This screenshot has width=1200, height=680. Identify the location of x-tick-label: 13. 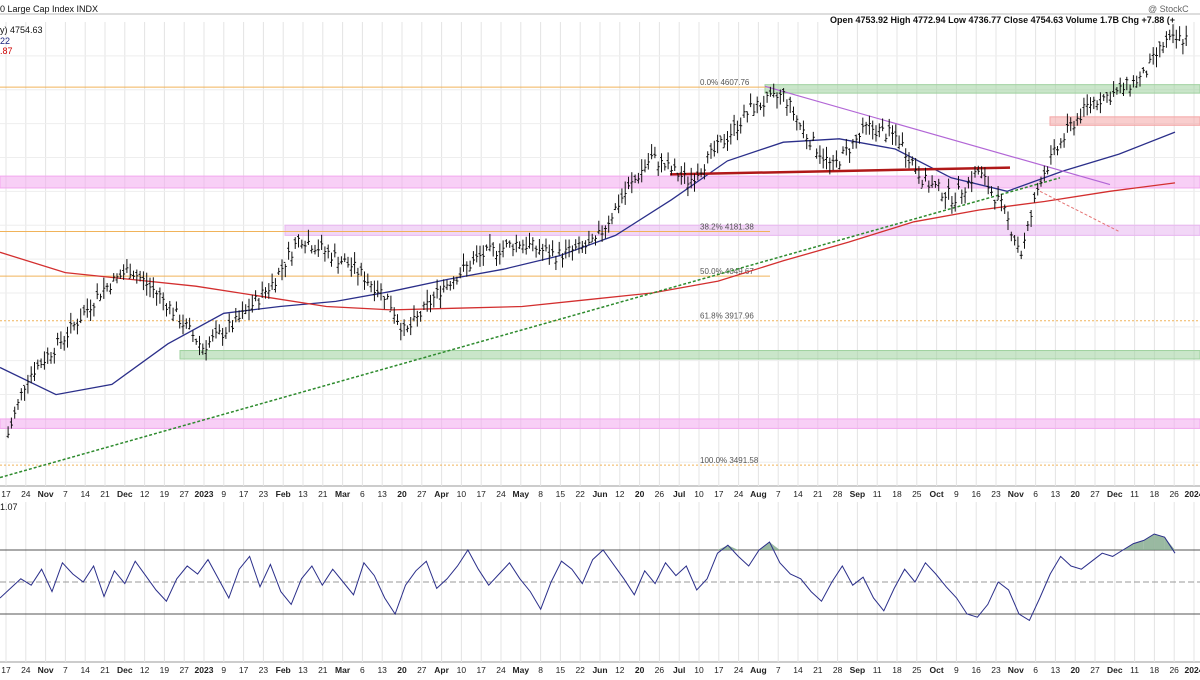
(382, 494).